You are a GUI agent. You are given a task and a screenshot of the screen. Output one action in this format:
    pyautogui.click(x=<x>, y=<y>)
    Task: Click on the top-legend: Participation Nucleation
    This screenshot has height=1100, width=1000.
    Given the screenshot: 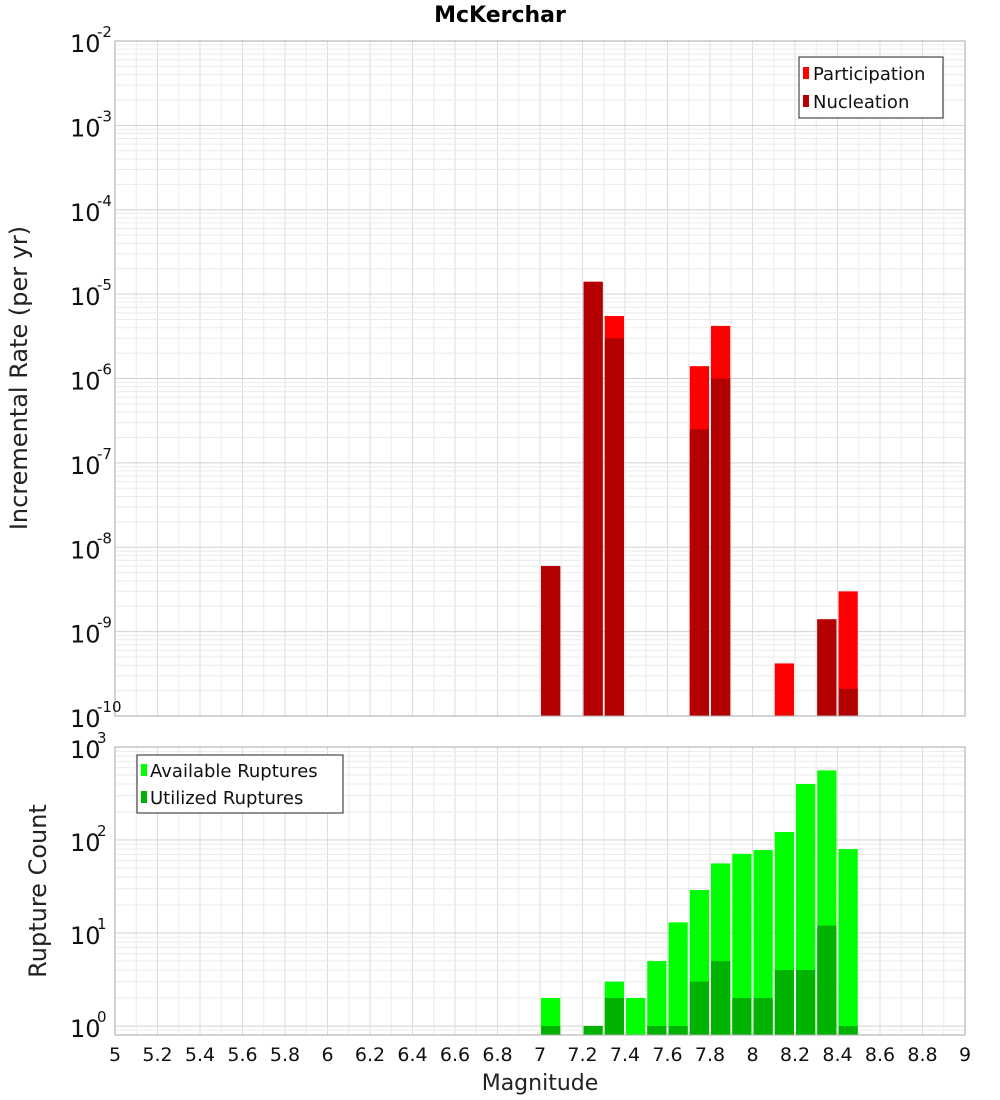 What is the action you would take?
    pyautogui.click(x=871, y=87)
    